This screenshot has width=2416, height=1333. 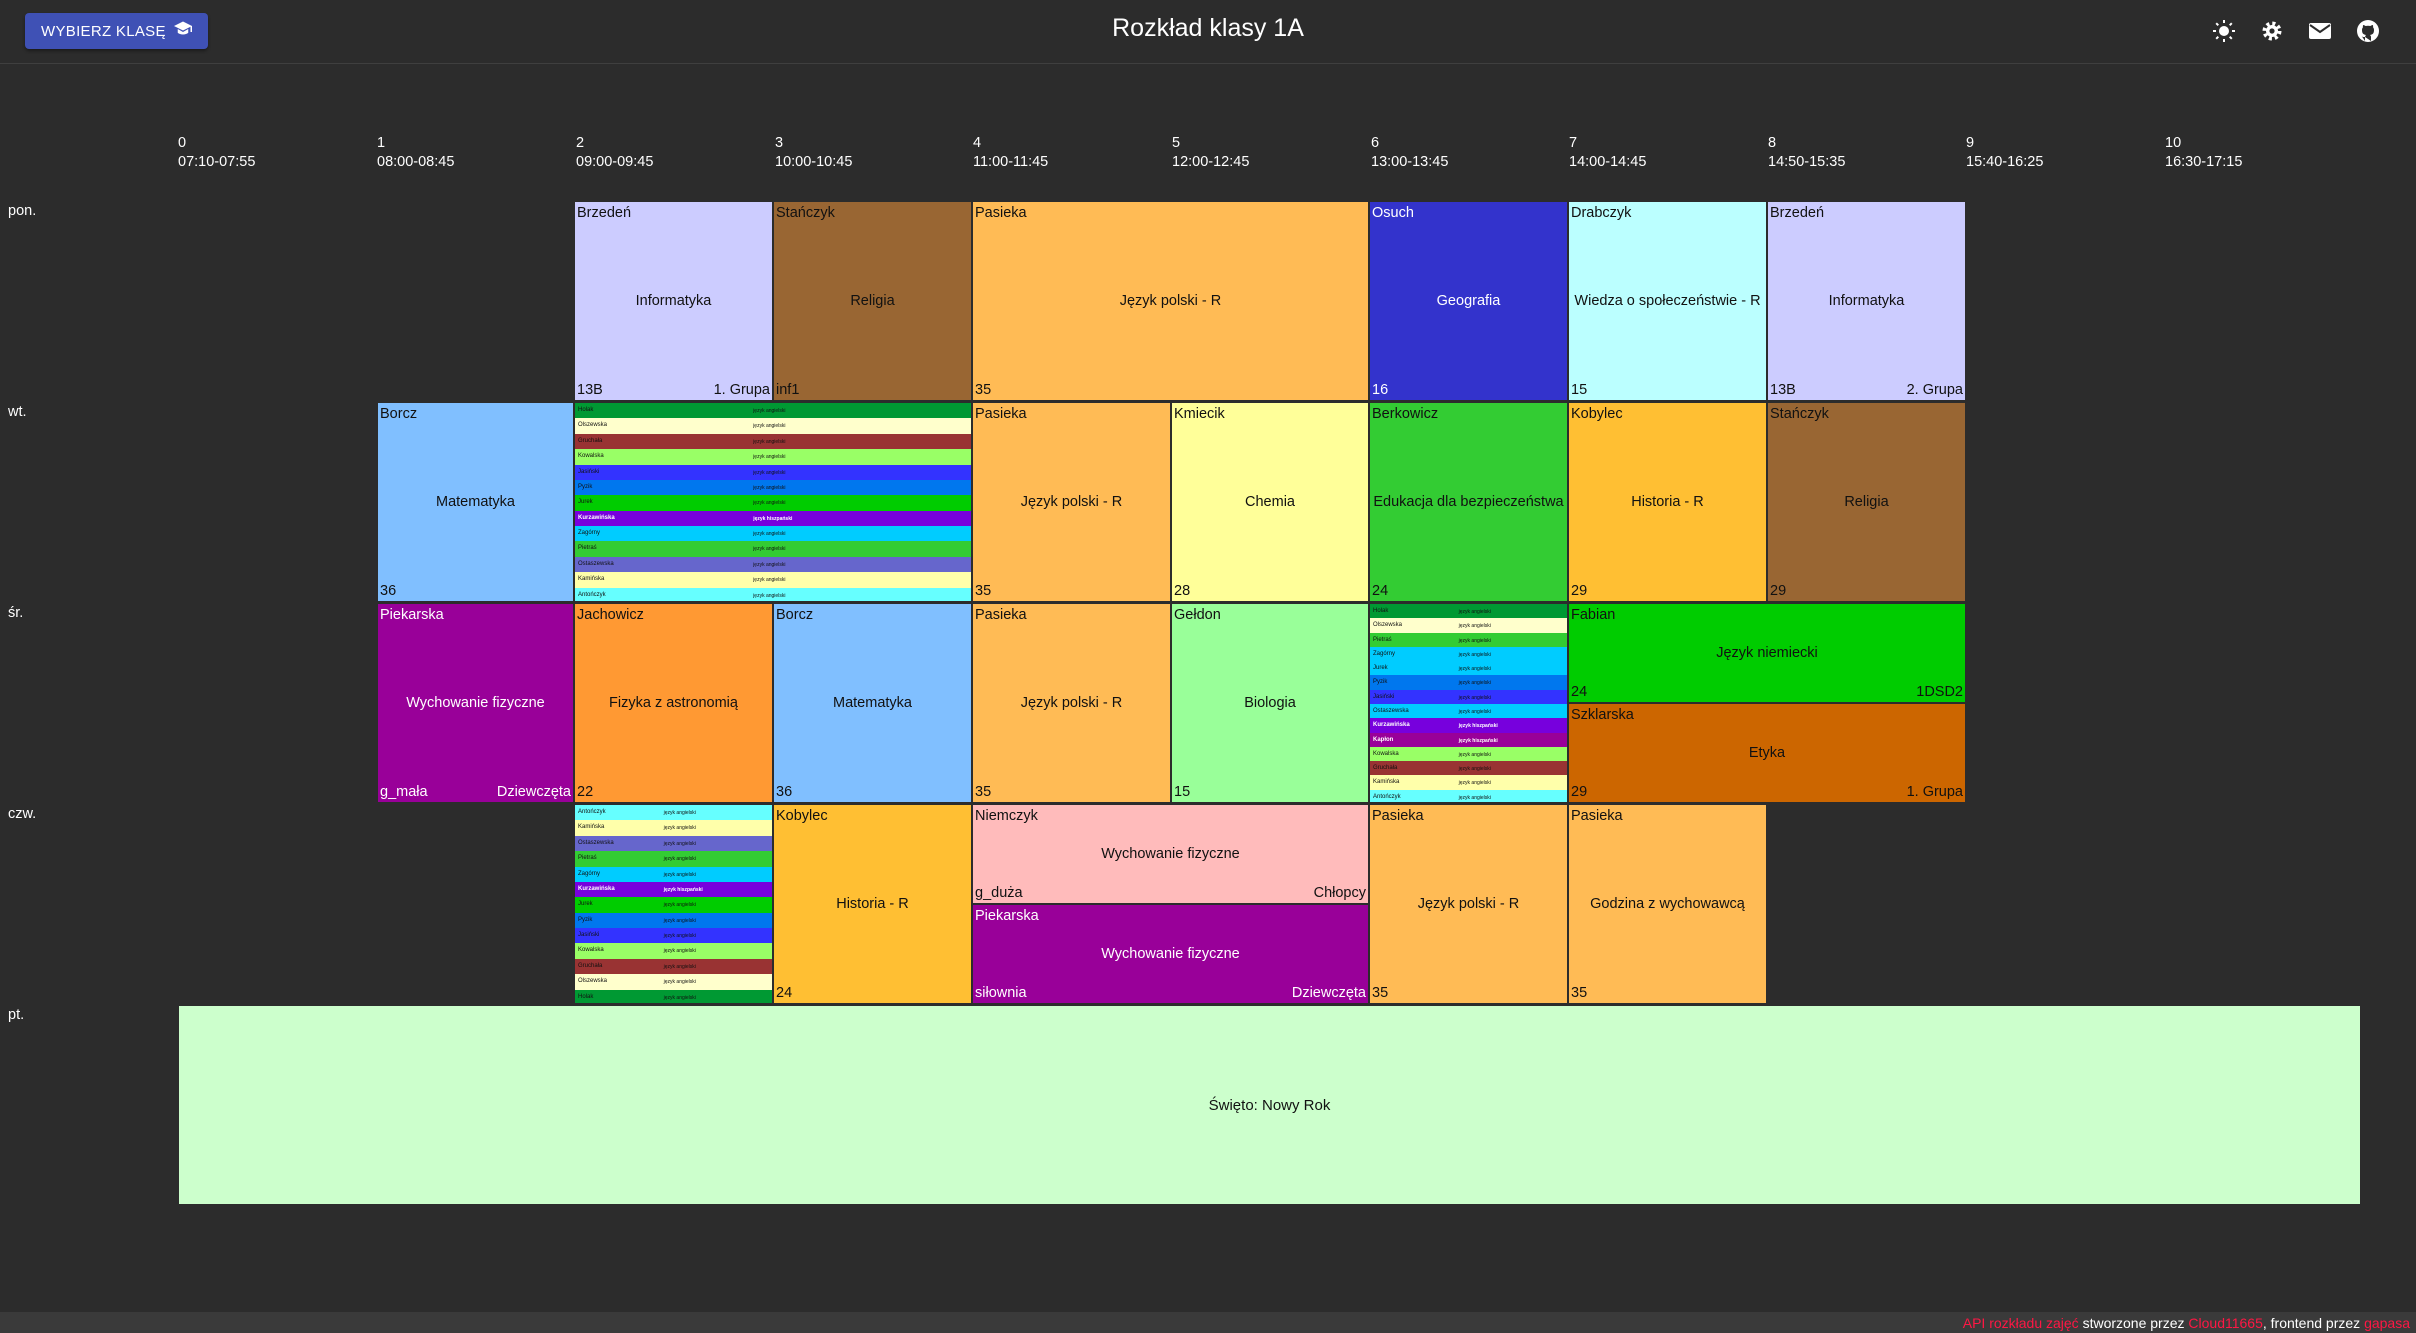 I want to click on lesson-cell: Kmiecik Chemia 28, so click(x=1270, y=502).